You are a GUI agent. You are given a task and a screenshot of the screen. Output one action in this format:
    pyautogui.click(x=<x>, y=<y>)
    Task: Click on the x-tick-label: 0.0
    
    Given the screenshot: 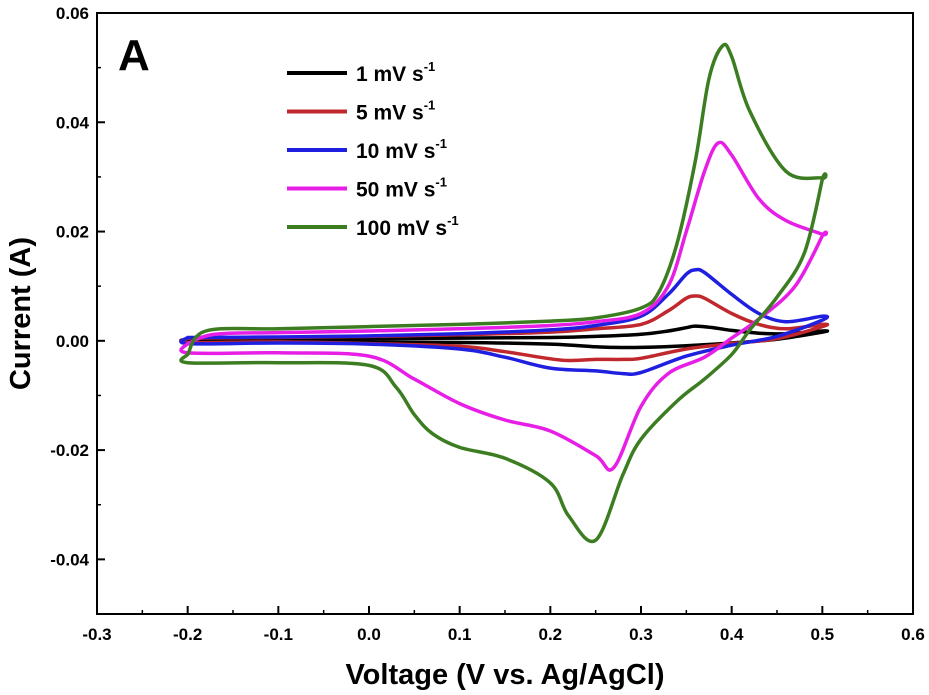 What is the action you would take?
    pyautogui.click(x=369, y=634)
    